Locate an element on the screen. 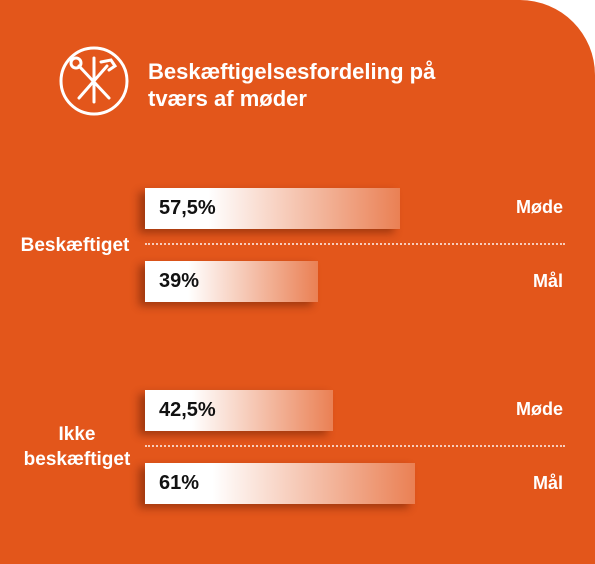 The image size is (595, 564). value-label: 57,5% is located at coordinates (187, 208).